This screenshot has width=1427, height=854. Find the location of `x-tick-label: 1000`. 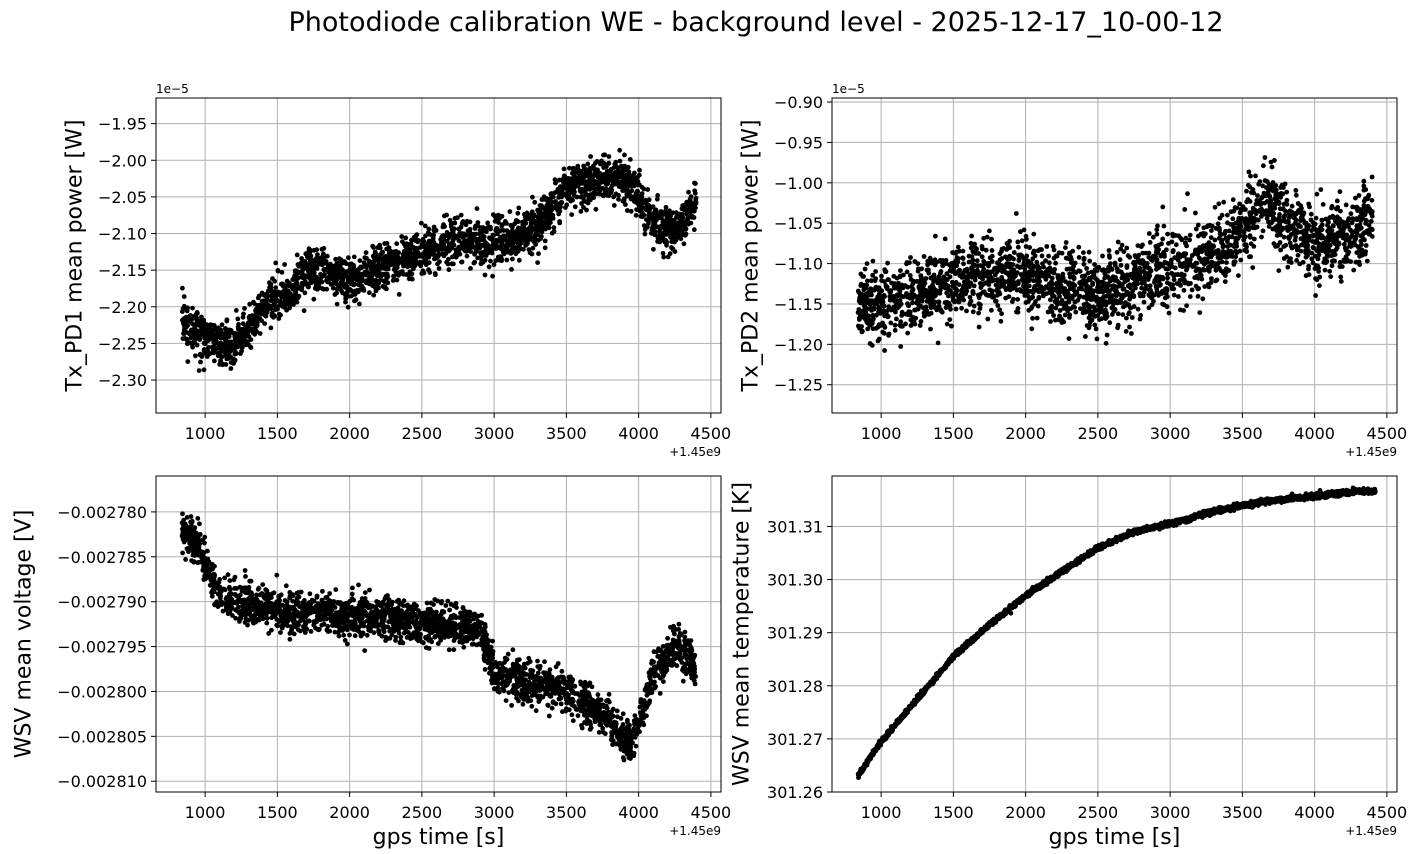

x-tick-label: 1000 is located at coordinates (205, 433).